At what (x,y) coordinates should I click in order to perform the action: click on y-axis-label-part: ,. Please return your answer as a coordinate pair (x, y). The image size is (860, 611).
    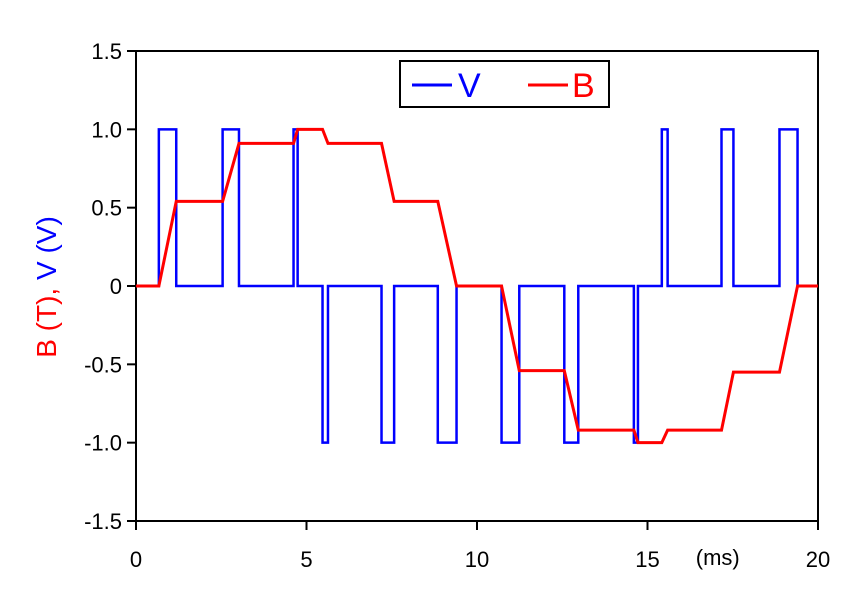
    Looking at the image, I should click on (46, 288).